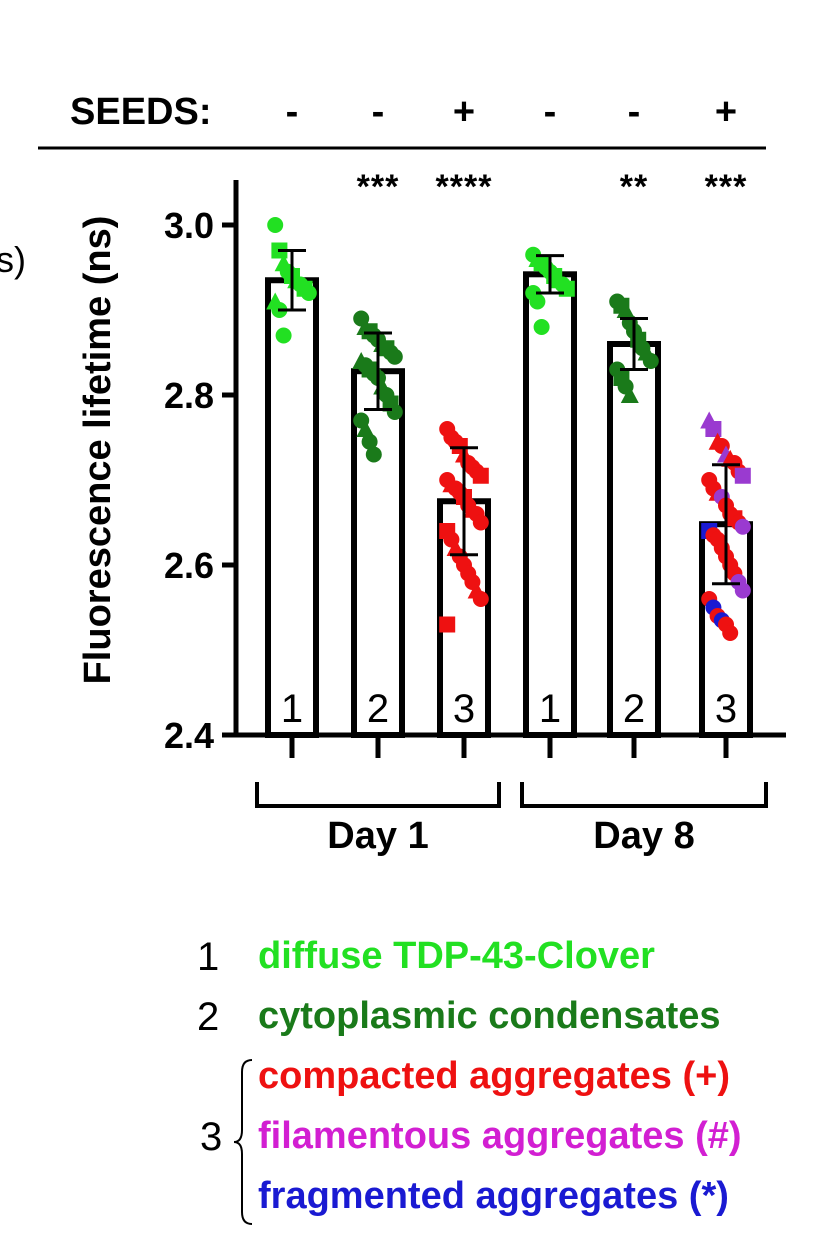  Describe the element at coordinates (634, 112) in the screenshot. I see `seeds-sign-5: -` at that location.